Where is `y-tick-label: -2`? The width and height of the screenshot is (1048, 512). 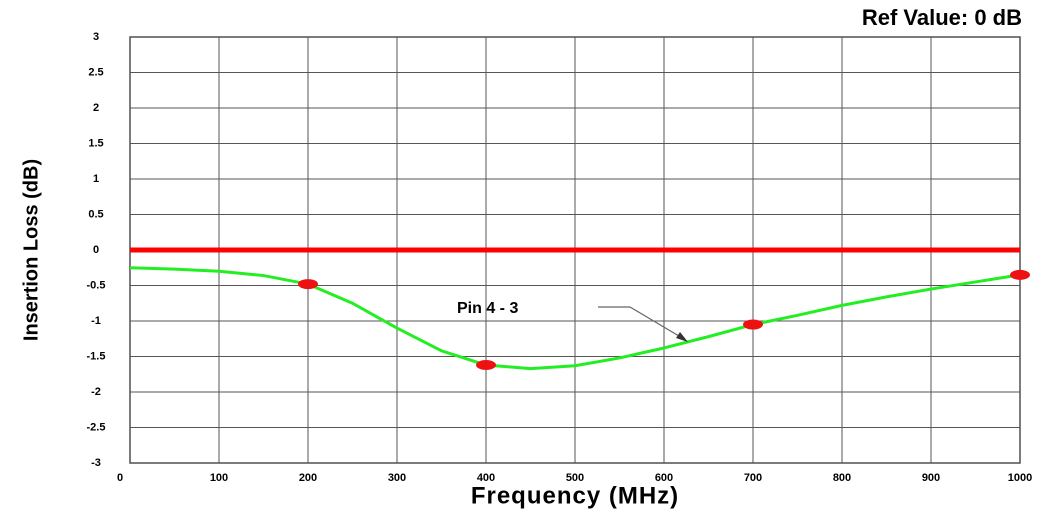 y-tick-label: -2 is located at coordinates (96, 392).